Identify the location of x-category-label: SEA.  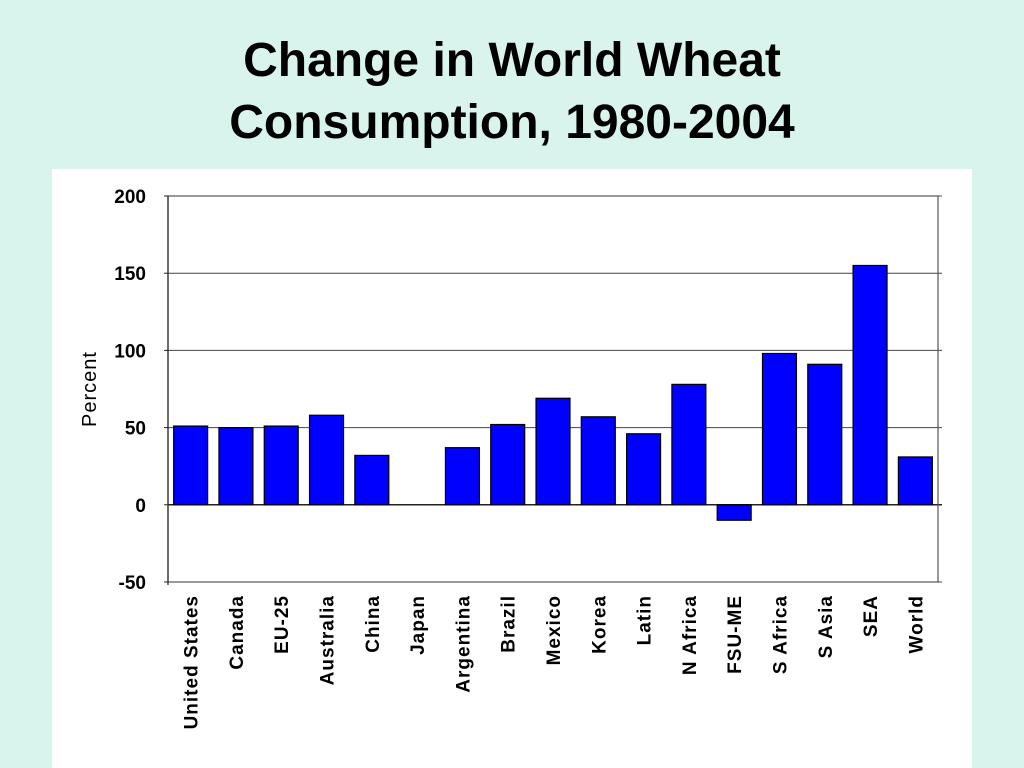
(871, 616).